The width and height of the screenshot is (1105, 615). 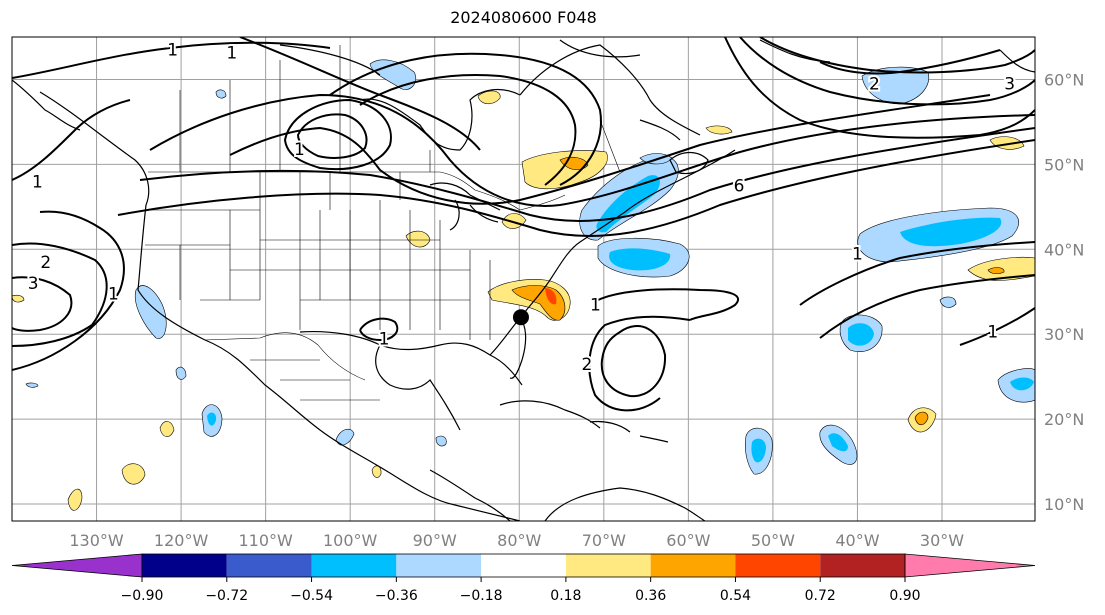 I want to click on positive-anomaly-pacific-south, so click(x=75, y=499).